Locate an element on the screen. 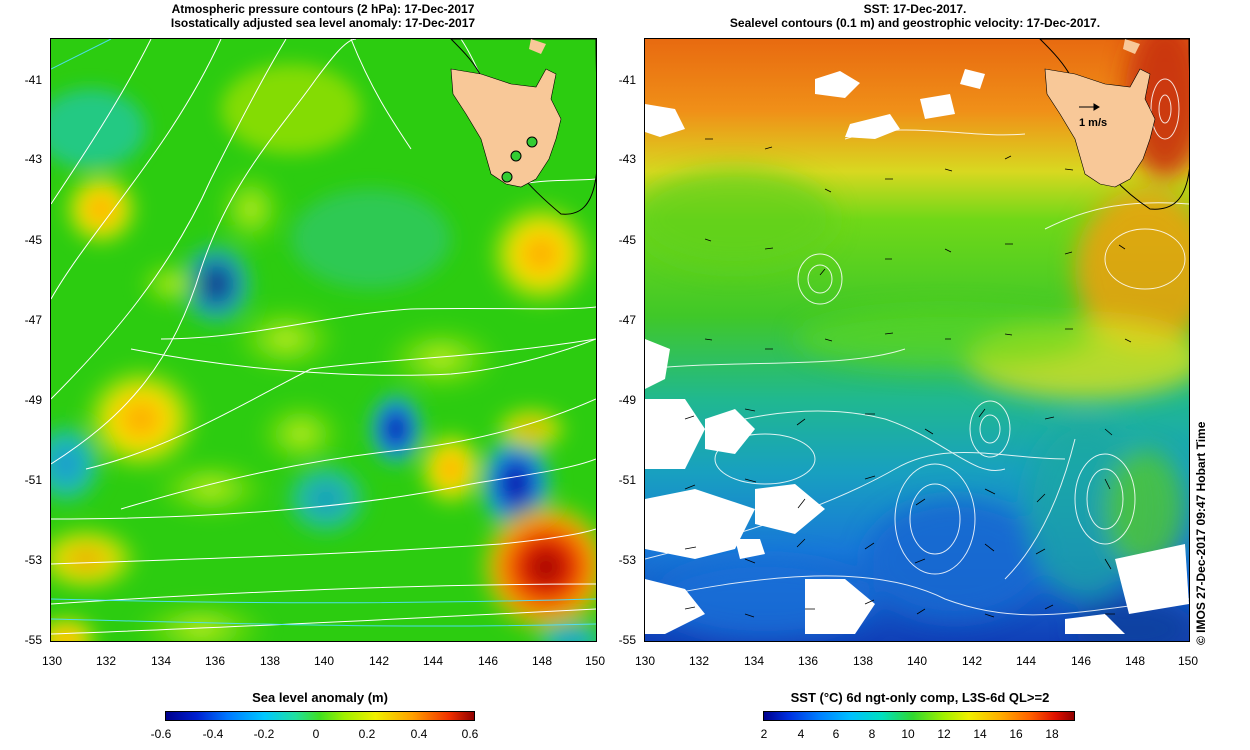 This screenshot has width=1250, height=750. right-y-tick: -55 is located at coordinates (627, 640).